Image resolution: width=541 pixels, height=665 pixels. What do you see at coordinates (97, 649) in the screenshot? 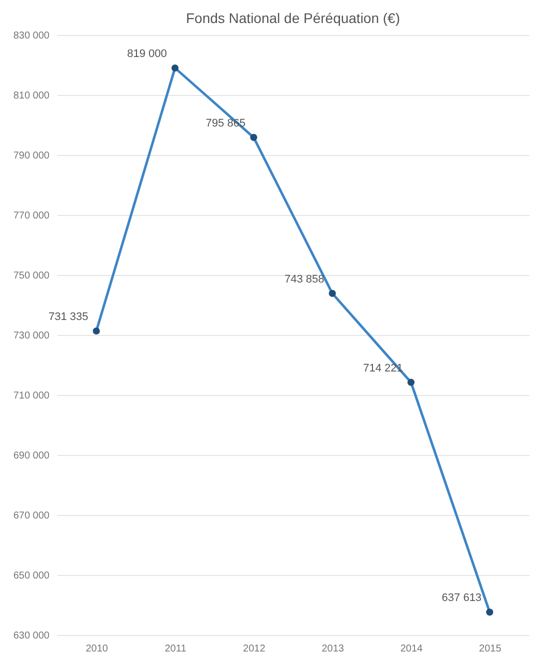
I see `x-tick-label: 2010` at bounding box center [97, 649].